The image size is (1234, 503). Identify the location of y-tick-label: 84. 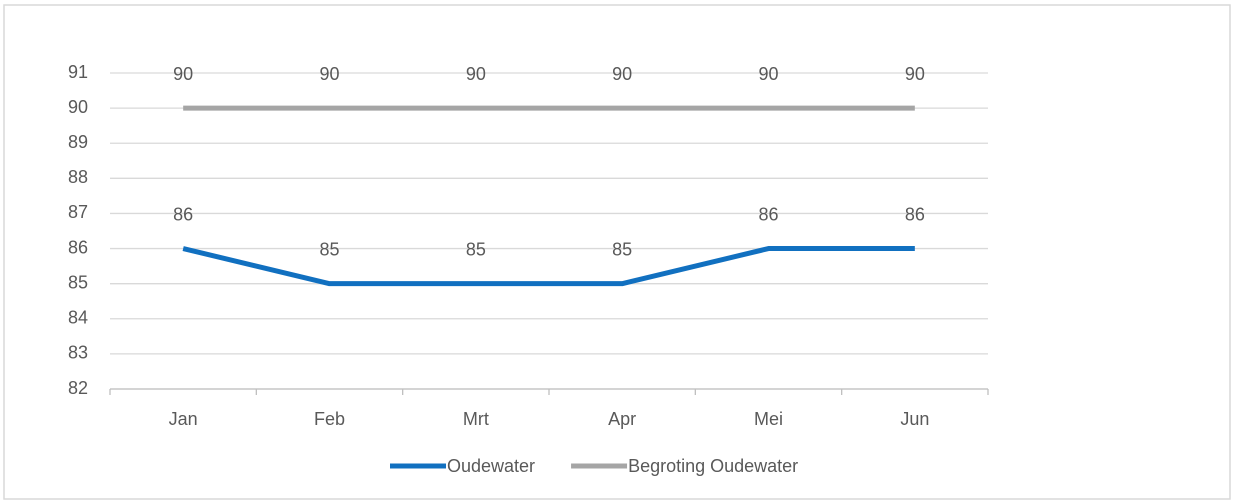
(78, 318).